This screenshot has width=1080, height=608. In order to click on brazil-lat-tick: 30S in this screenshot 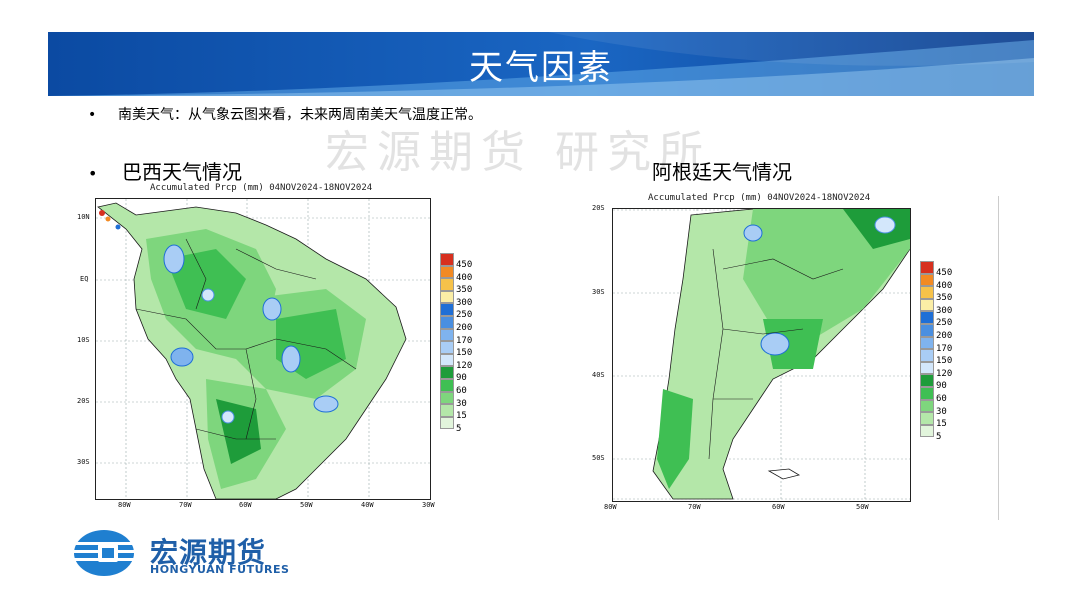, I will do `click(83, 462)`.